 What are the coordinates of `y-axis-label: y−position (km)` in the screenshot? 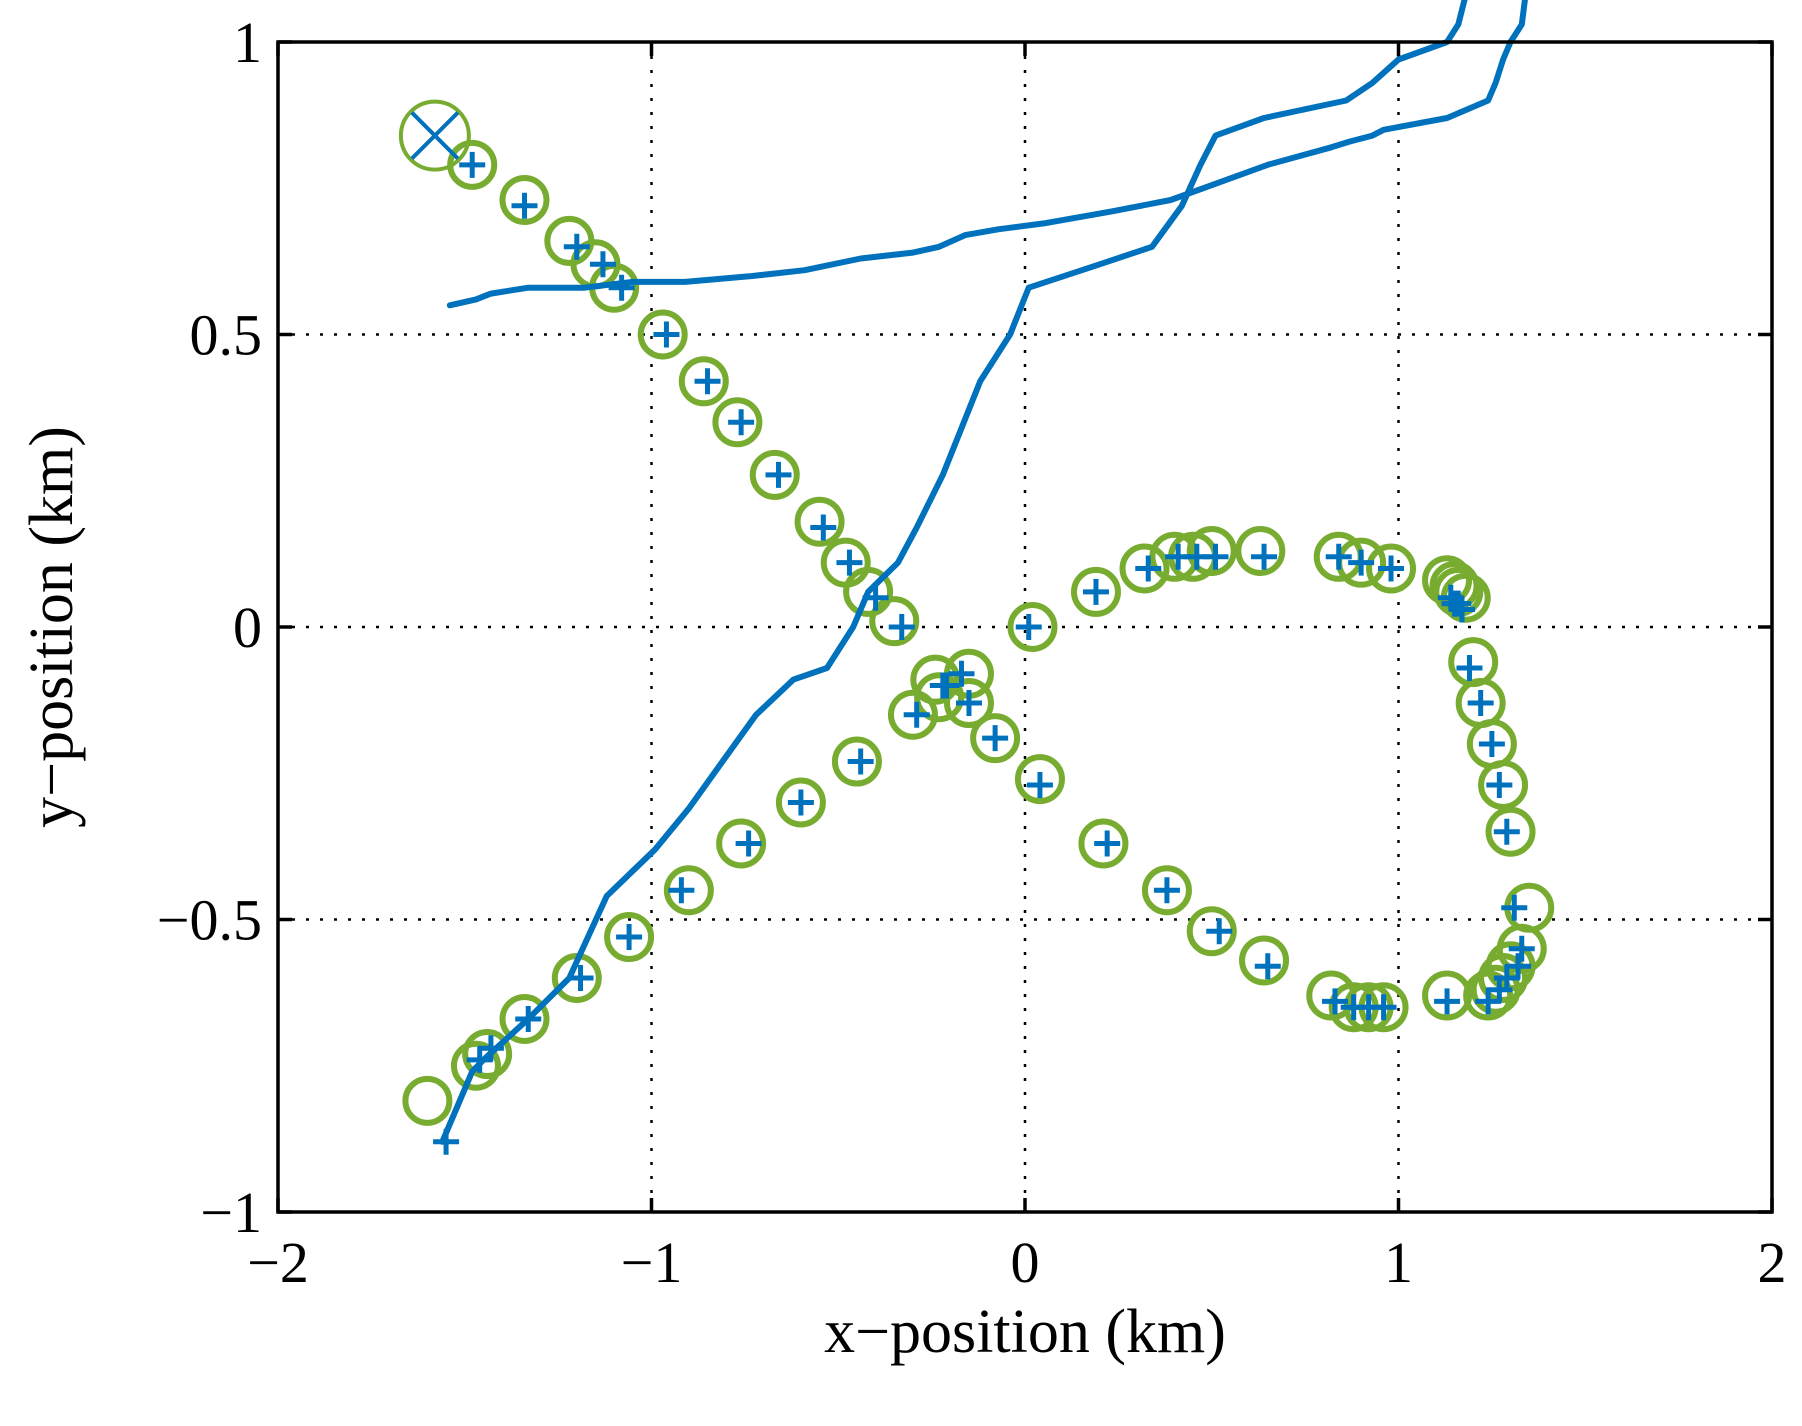 It's located at (52, 627).